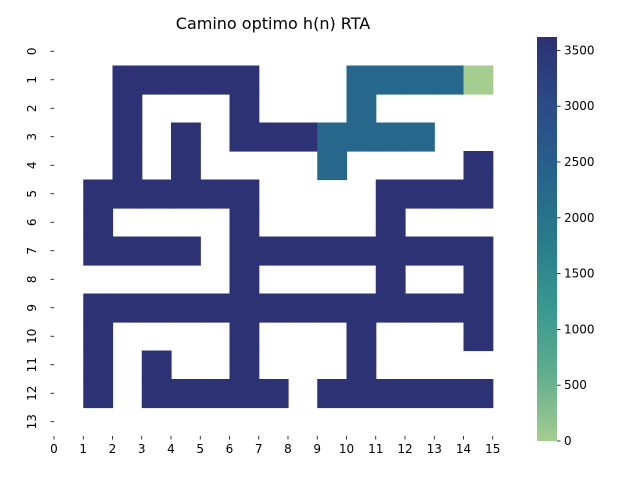  What do you see at coordinates (142, 449) in the screenshot?
I see `x-tick-label: 3` at bounding box center [142, 449].